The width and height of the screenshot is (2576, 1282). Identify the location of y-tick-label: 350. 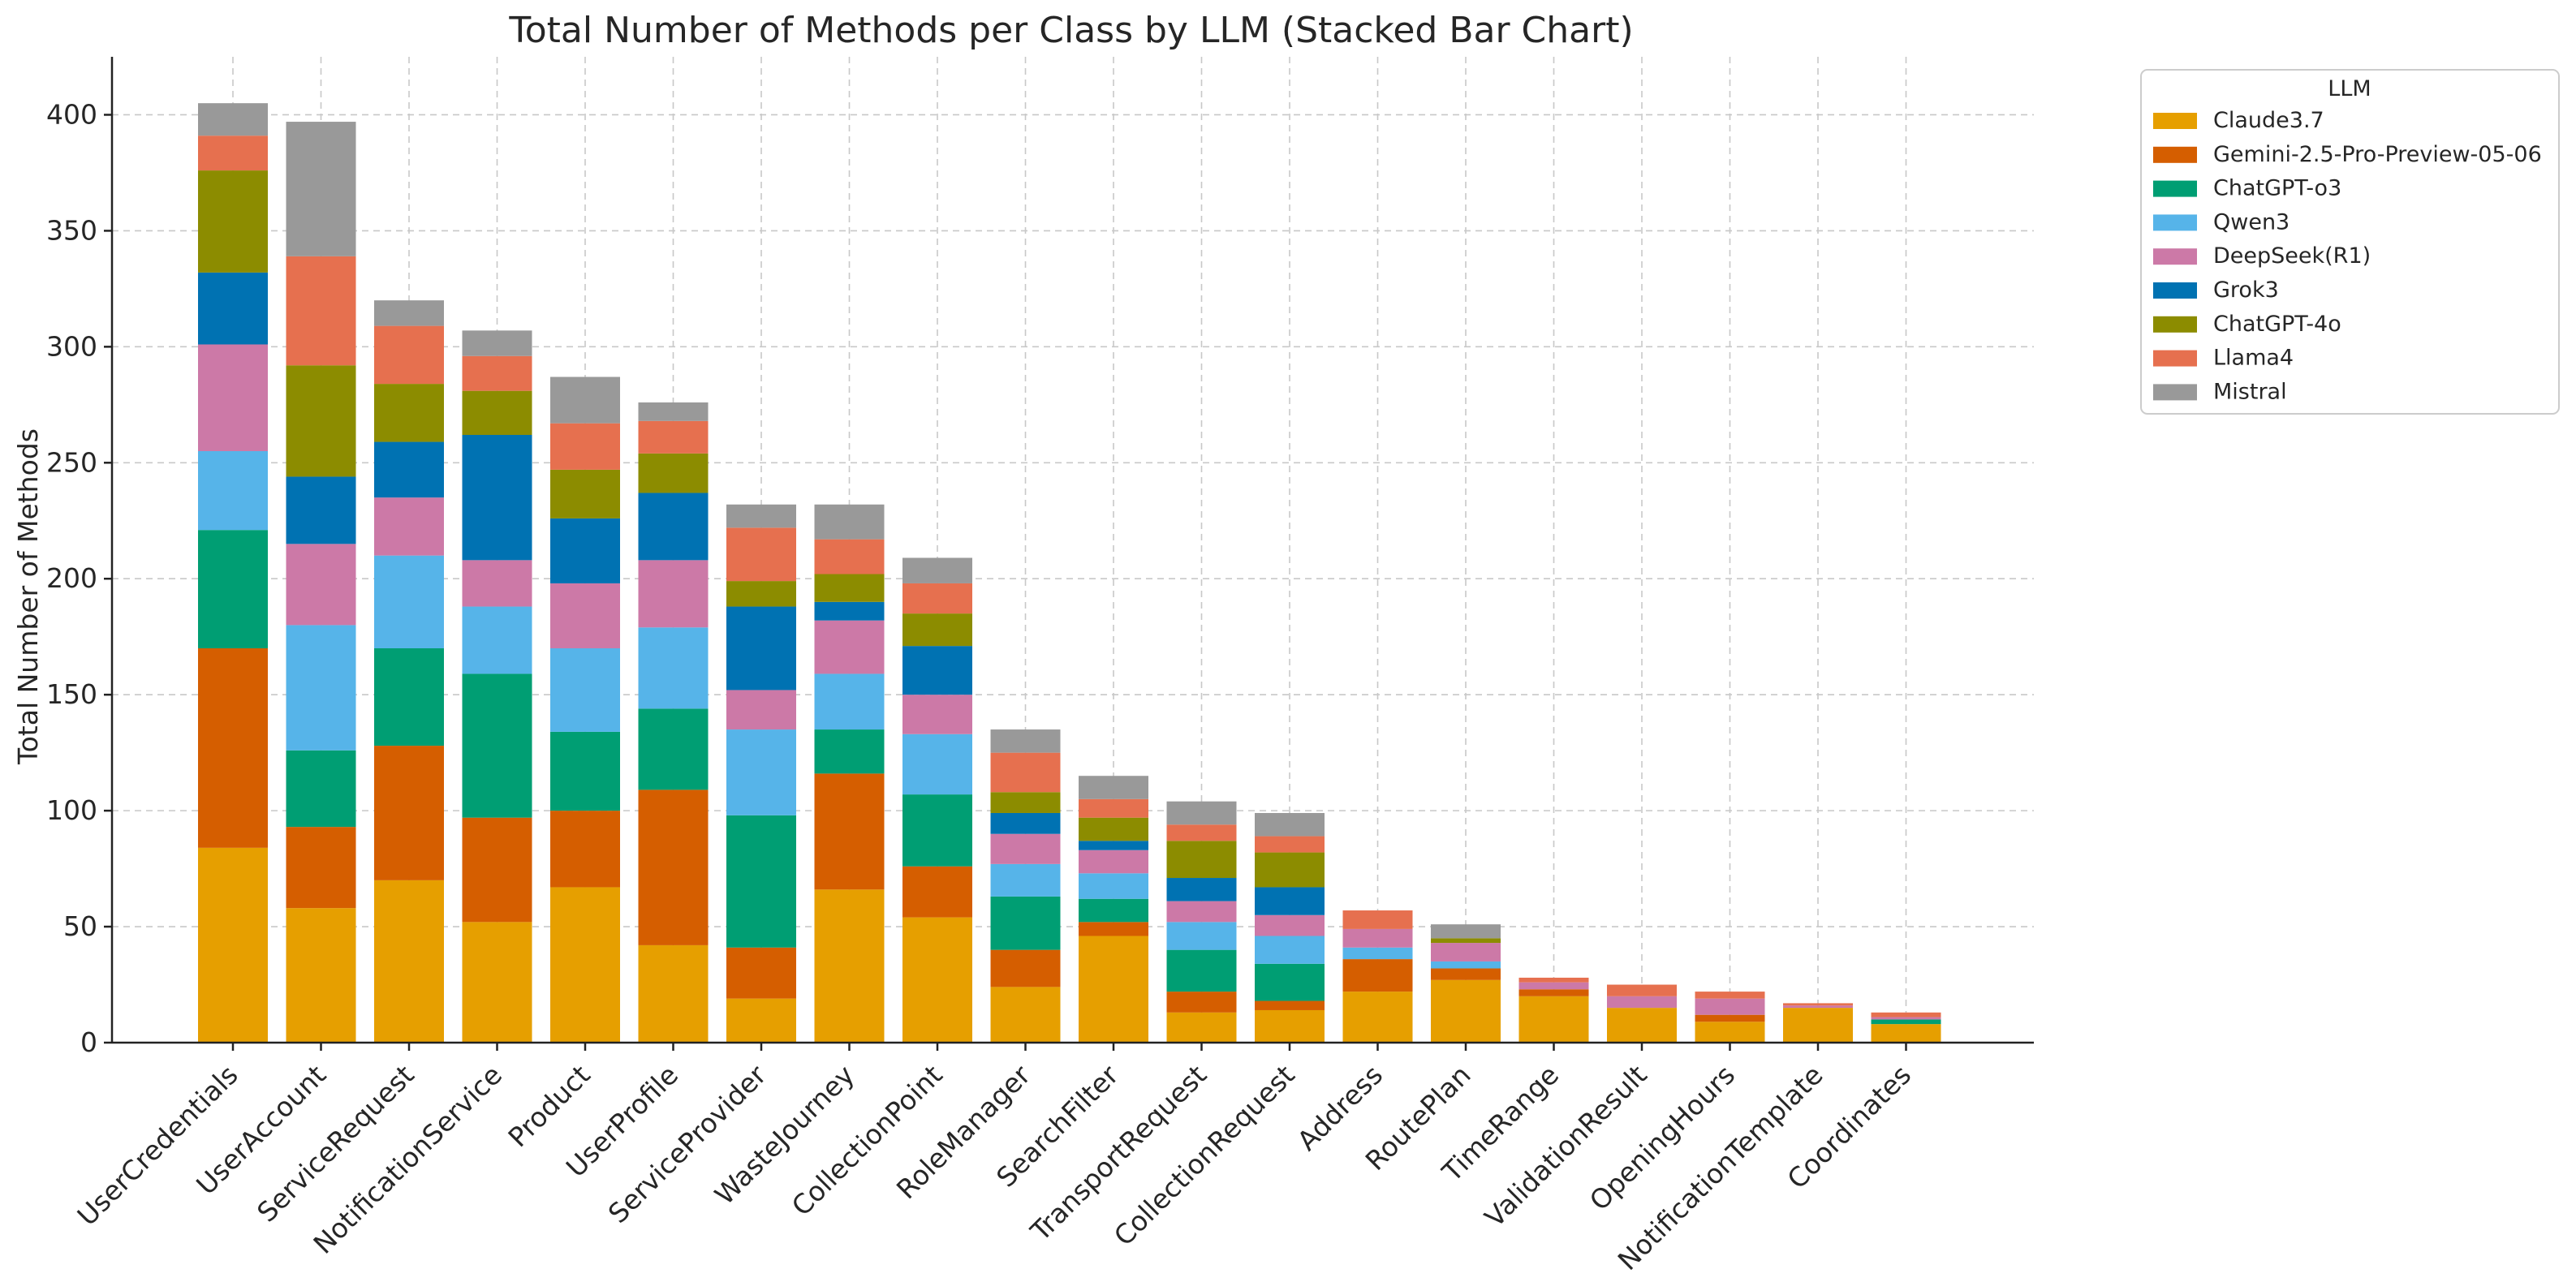
(72, 230).